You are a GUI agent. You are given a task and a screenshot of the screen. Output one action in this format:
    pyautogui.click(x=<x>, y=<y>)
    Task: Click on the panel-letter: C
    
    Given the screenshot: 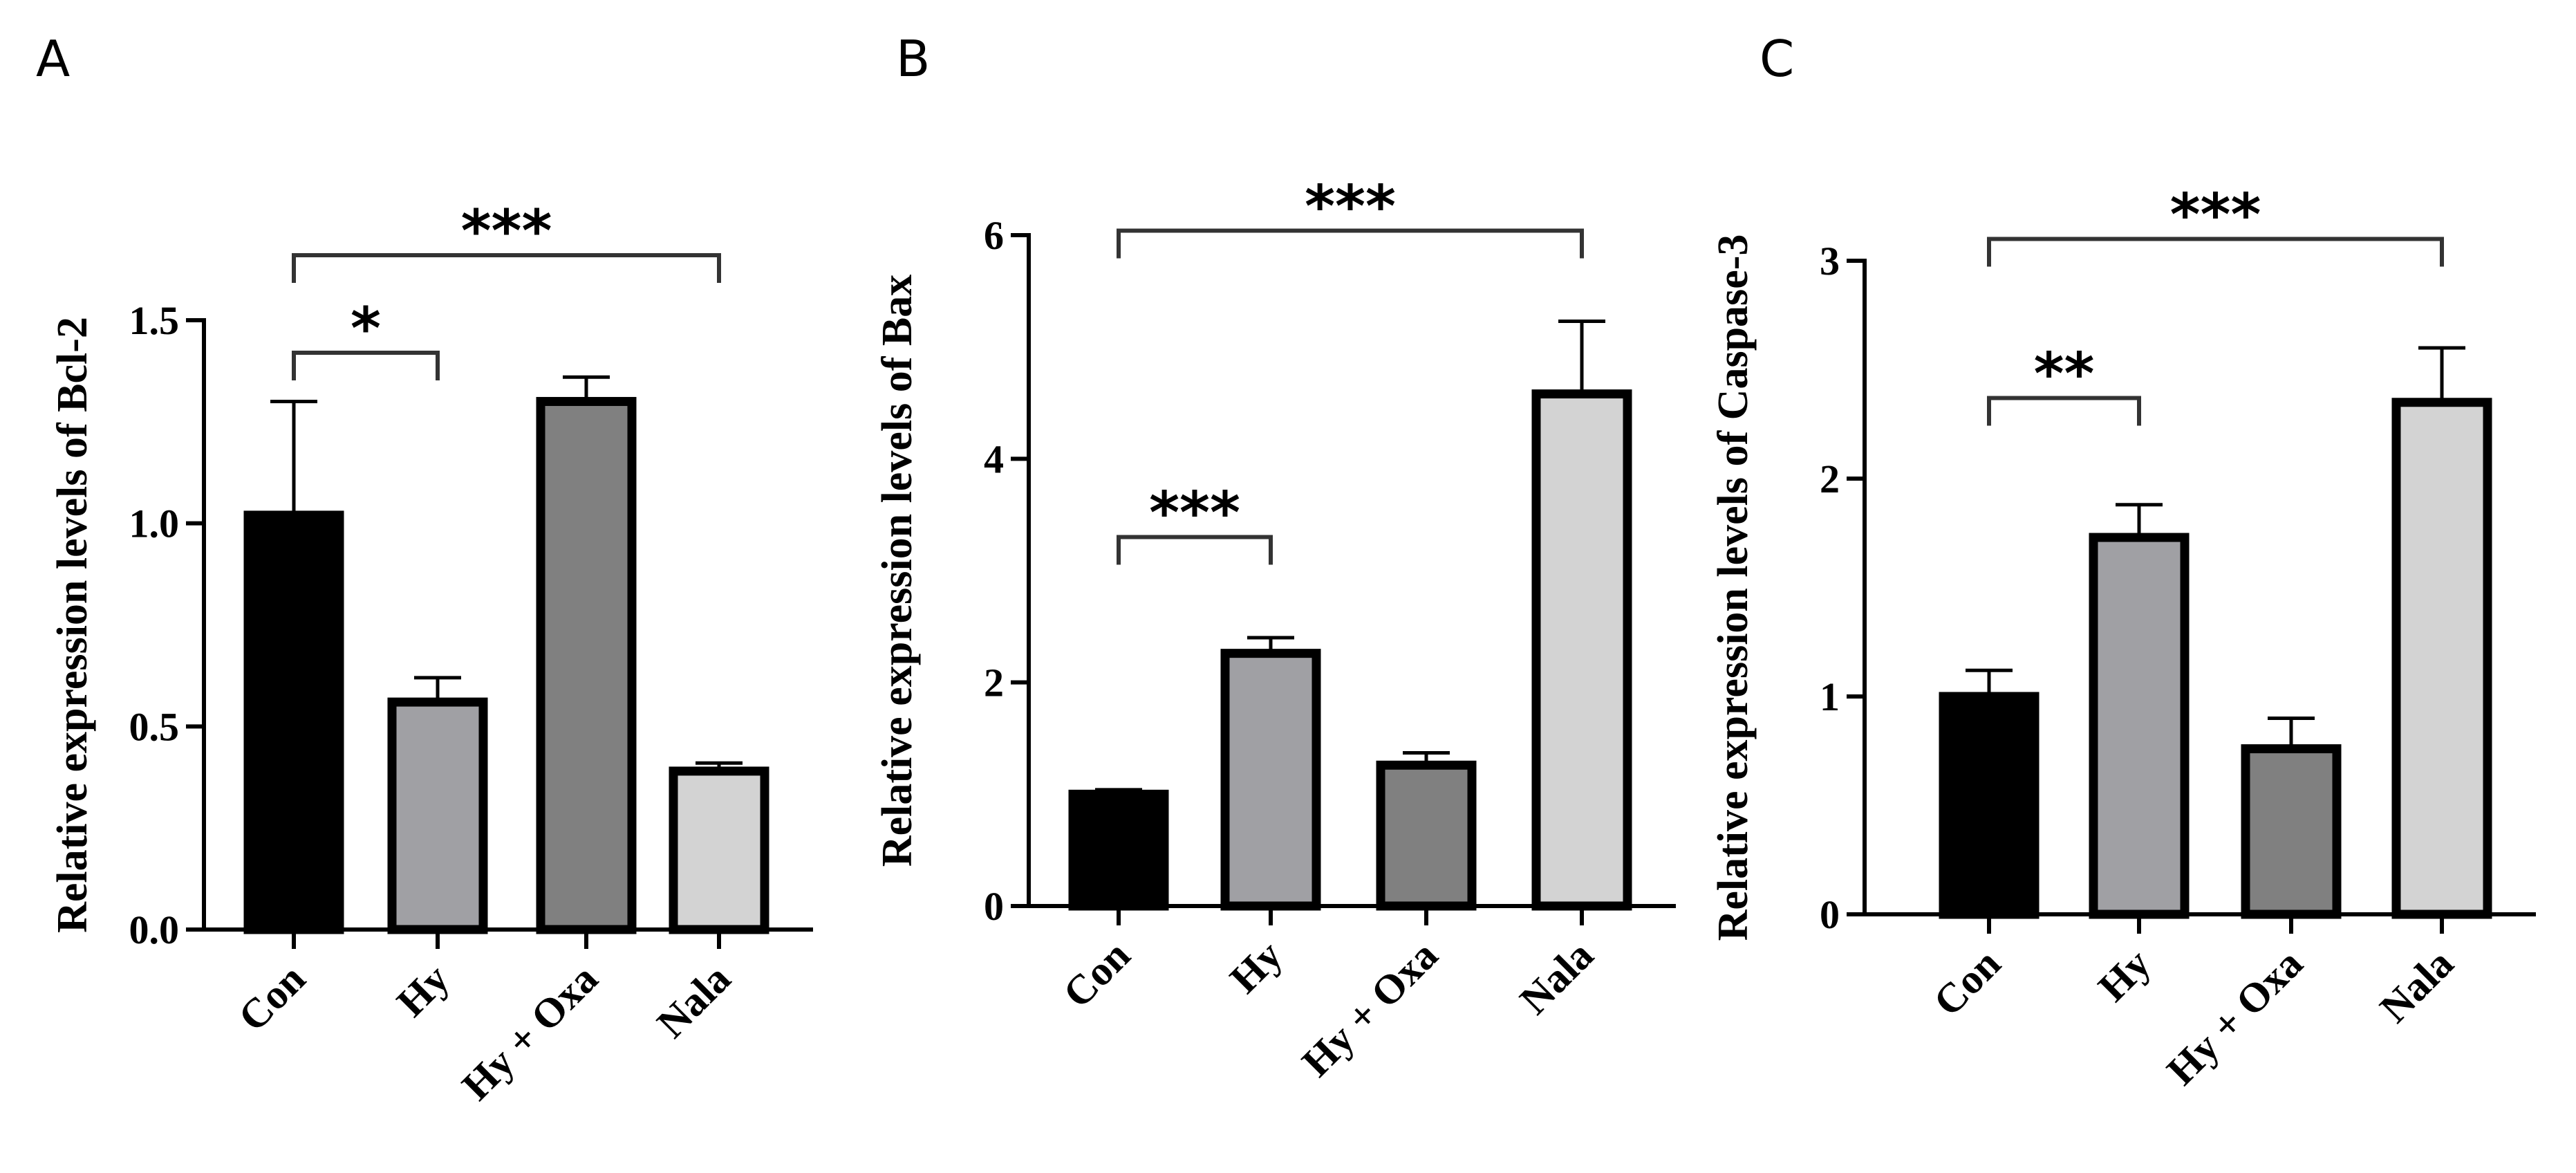 What is the action you would take?
    pyautogui.click(x=1777, y=59)
    